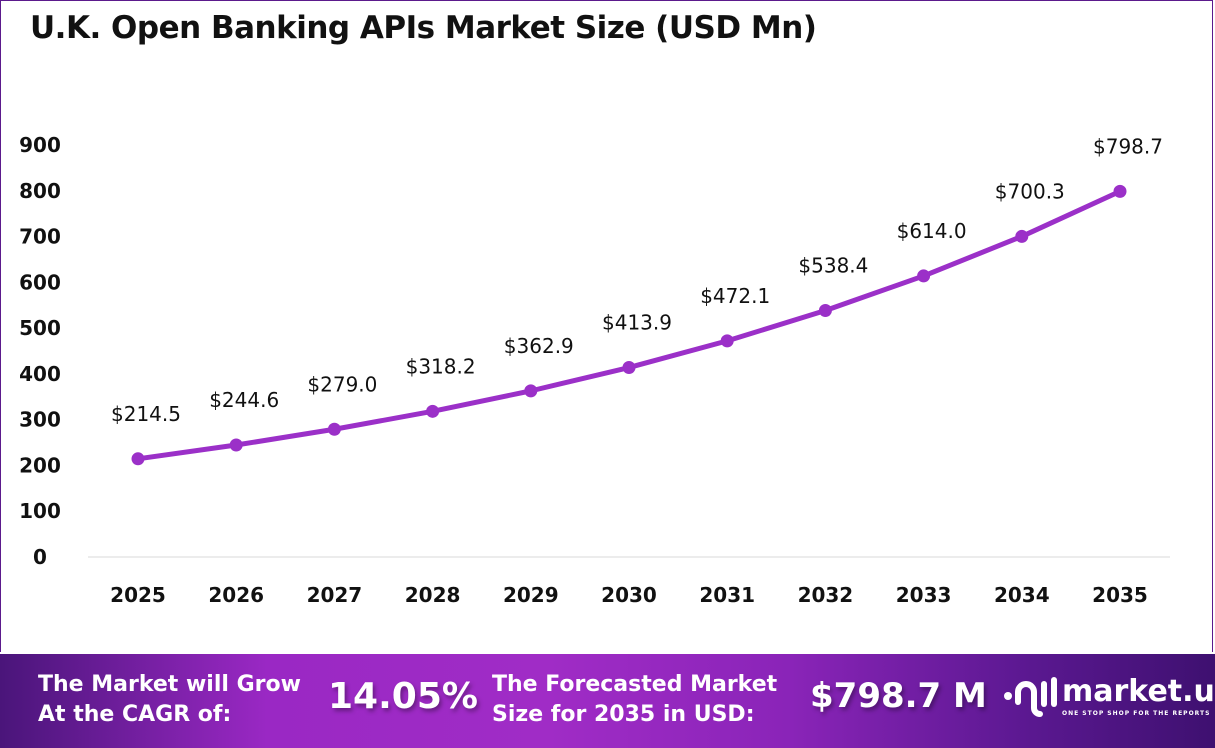 This screenshot has height=748, width=1215. What do you see at coordinates (629, 595) in the screenshot?
I see `x-tick-label: 2030` at bounding box center [629, 595].